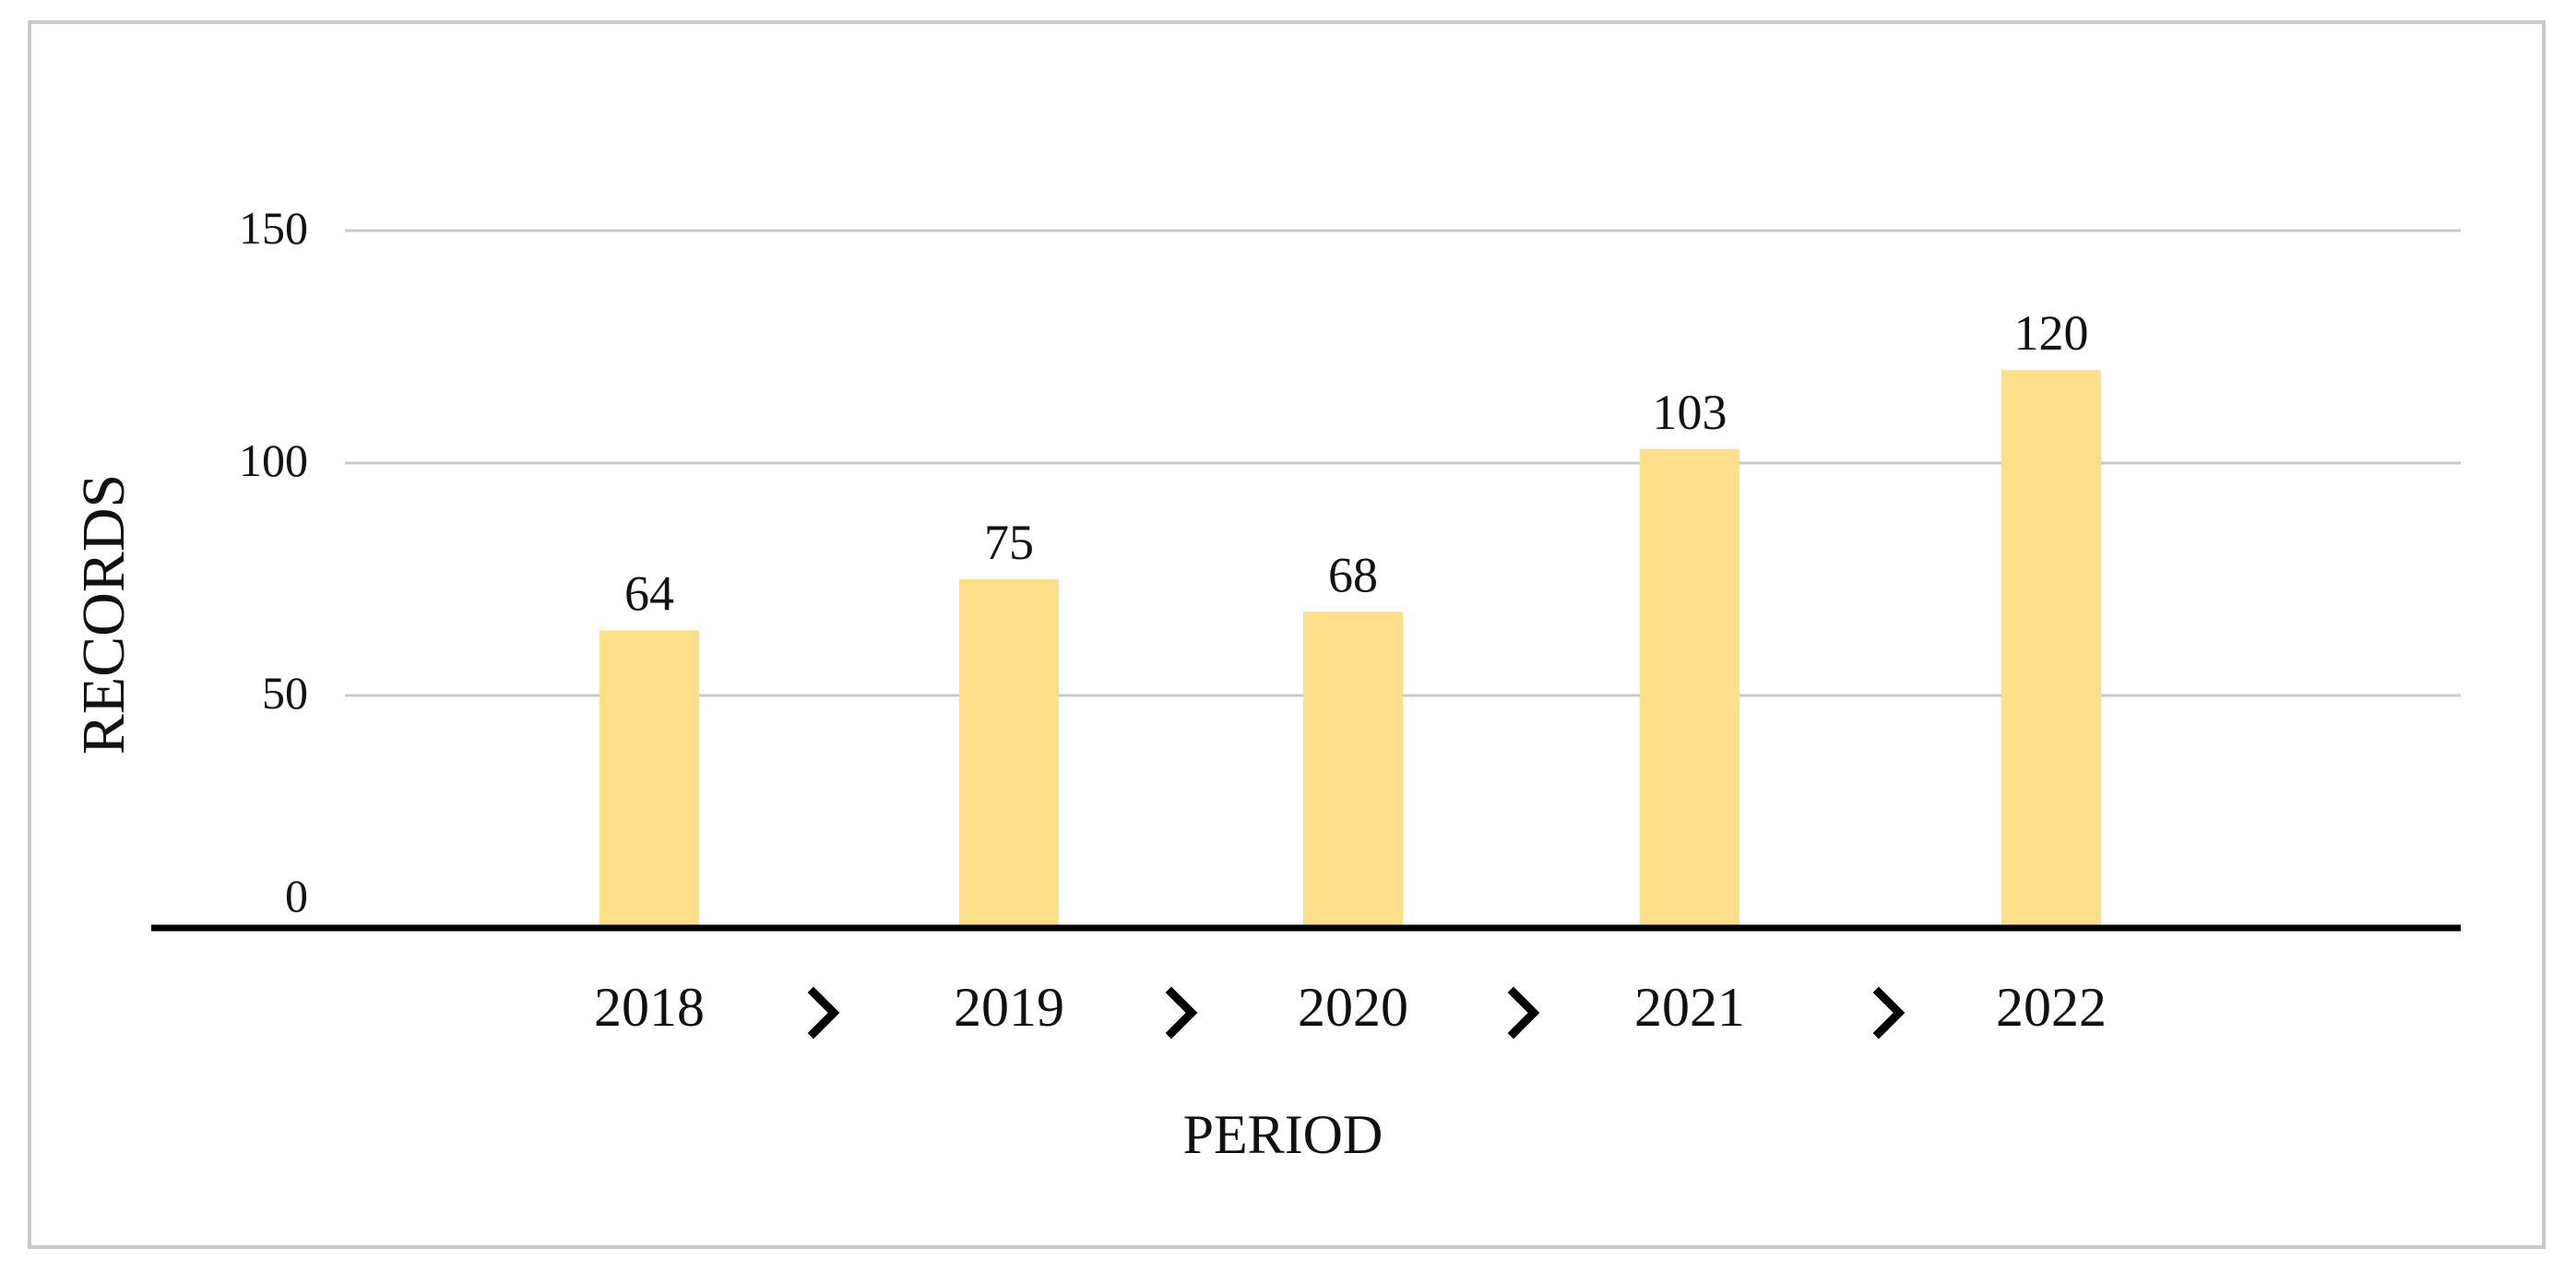 This screenshot has width=2576, height=1272. I want to click on x-tick-label: 2020, so click(1353, 1007).